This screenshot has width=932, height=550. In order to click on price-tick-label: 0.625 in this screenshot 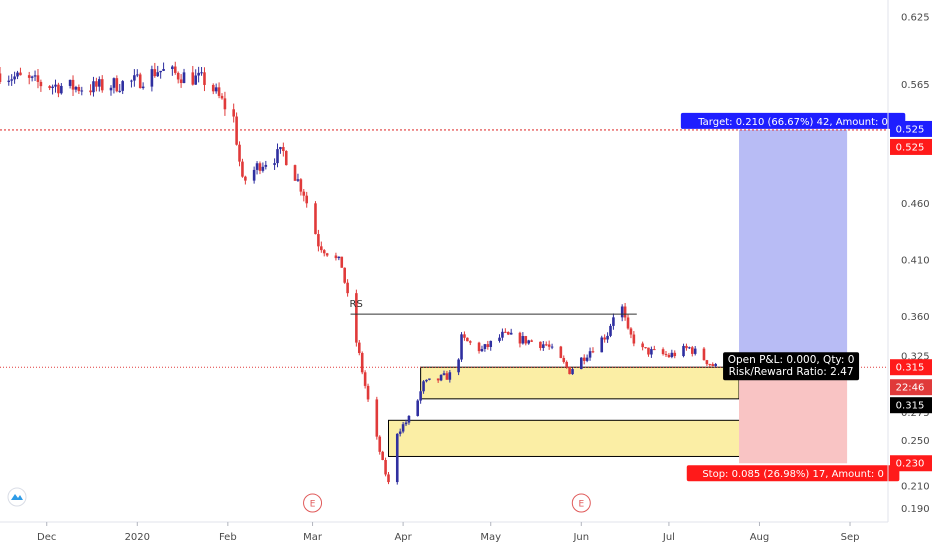, I will do `click(915, 17)`.